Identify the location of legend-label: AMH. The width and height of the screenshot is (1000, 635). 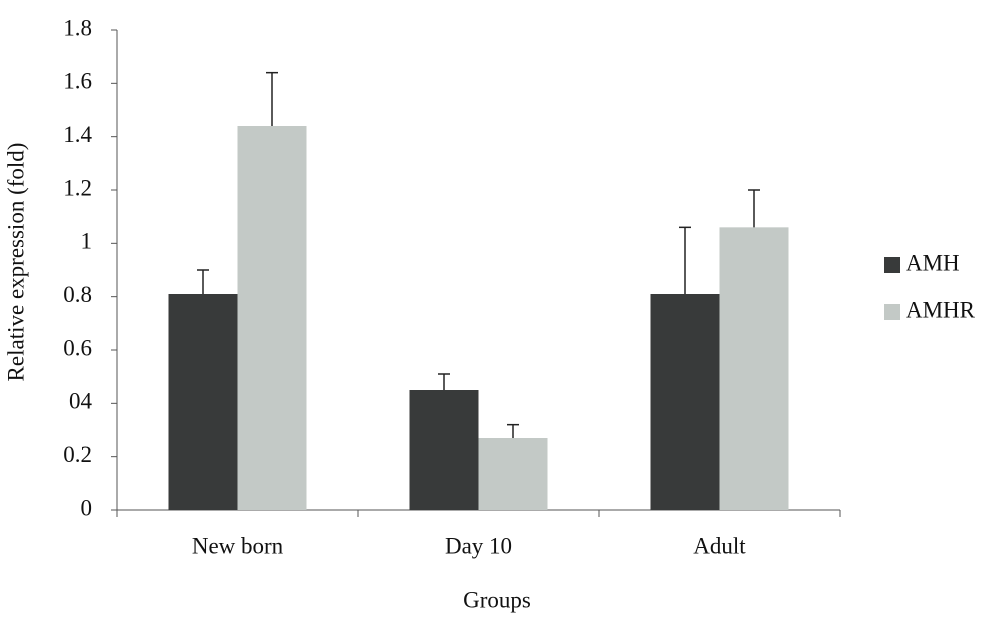
(933, 262).